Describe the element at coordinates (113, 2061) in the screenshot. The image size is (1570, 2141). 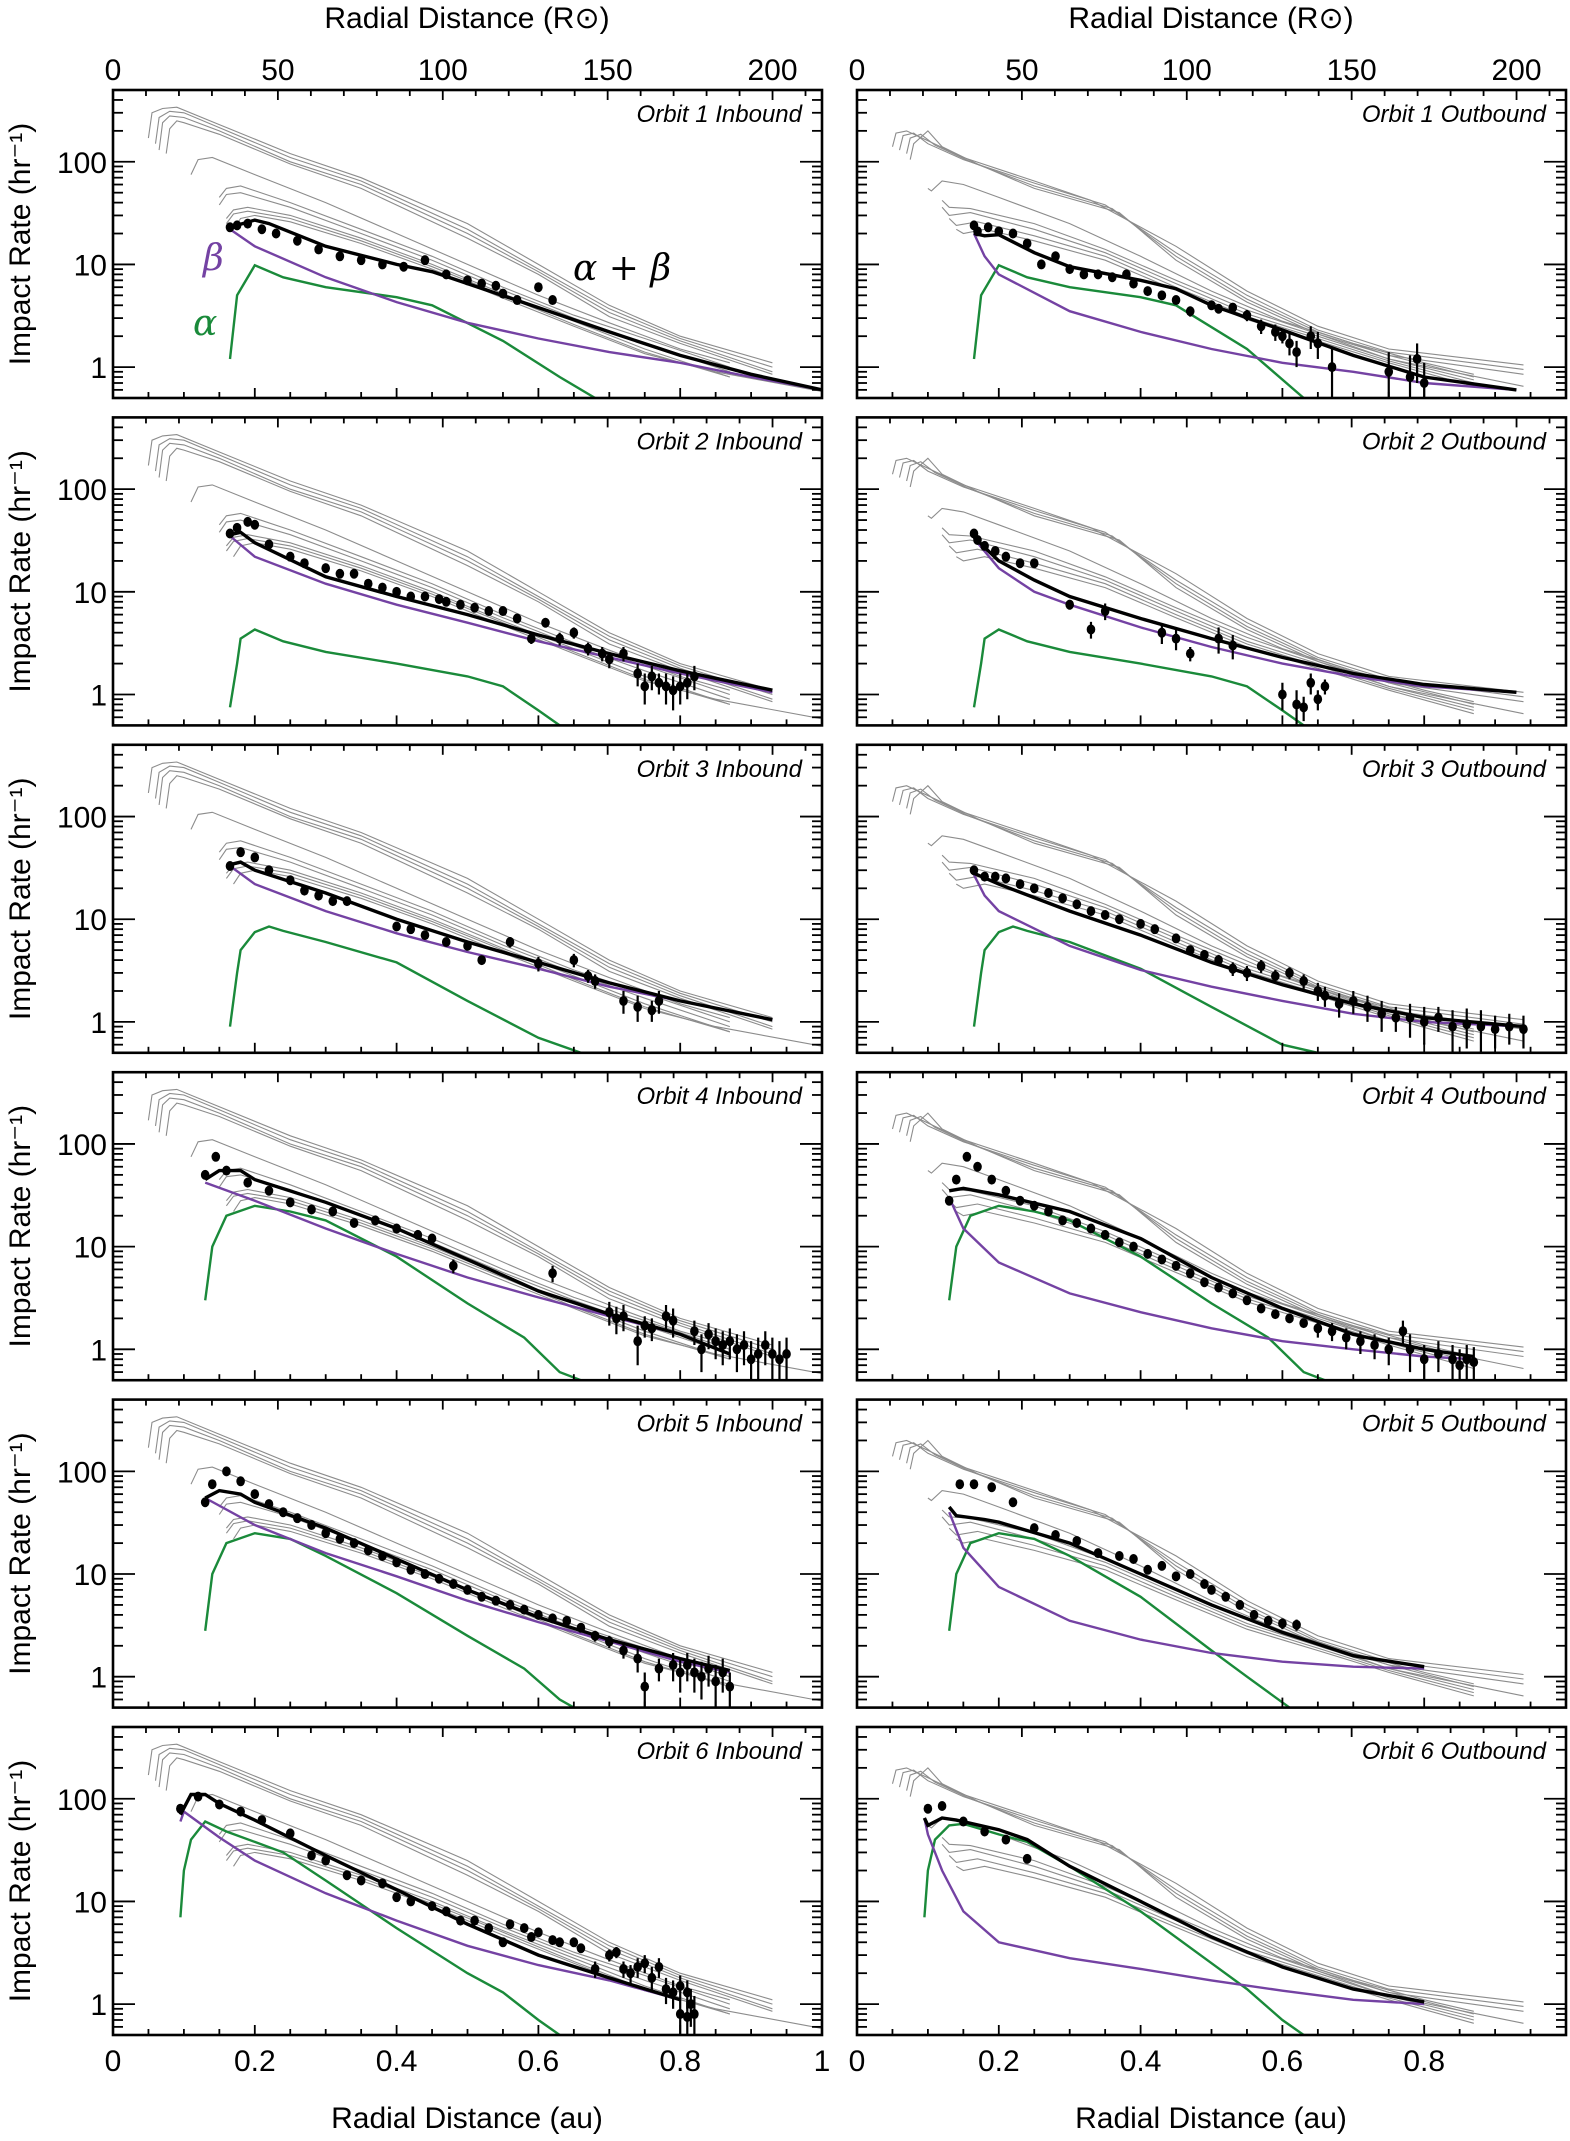
I see `x-tick-label-bottom: 0` at that location.